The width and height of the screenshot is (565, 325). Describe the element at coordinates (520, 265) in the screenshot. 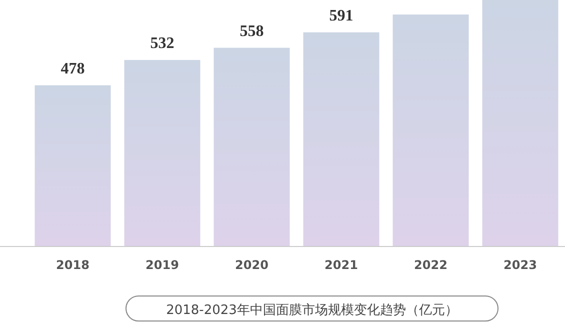

I see `x-tick-label: 2023` at that location.